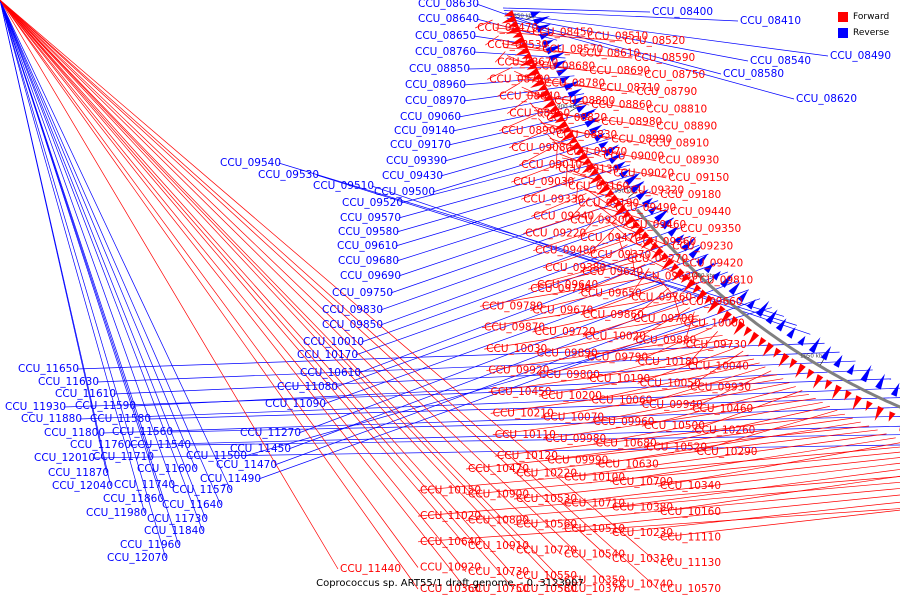 This screenshot has width=900, height=600. What do you see at coordinates (105, 406) in the screenshot?
I see `gene-label-ccu-11590: CCU_11590` at bounding box center [105, 406].